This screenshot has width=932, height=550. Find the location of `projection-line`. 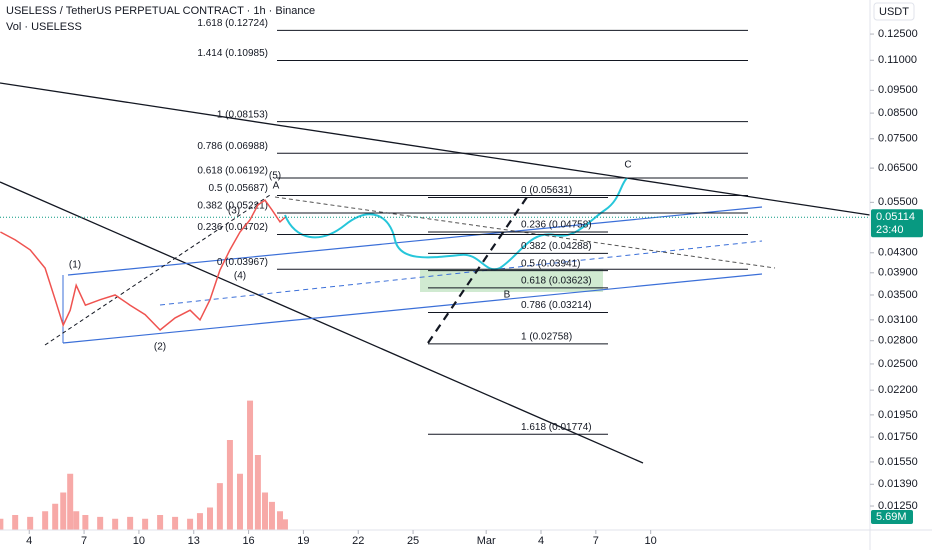

projection-line is located at coordinates (477, 270).